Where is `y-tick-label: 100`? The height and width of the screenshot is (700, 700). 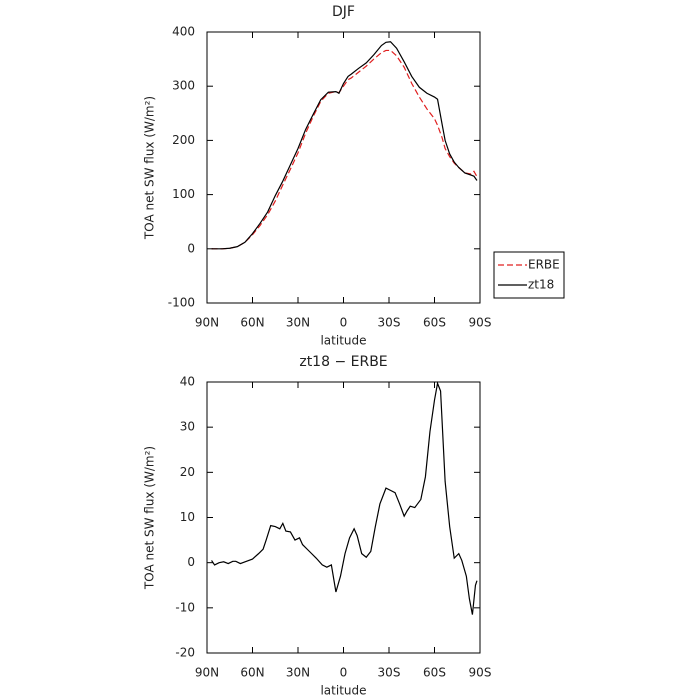 y-tick-label: 100 is located at coordinates (183, 194).